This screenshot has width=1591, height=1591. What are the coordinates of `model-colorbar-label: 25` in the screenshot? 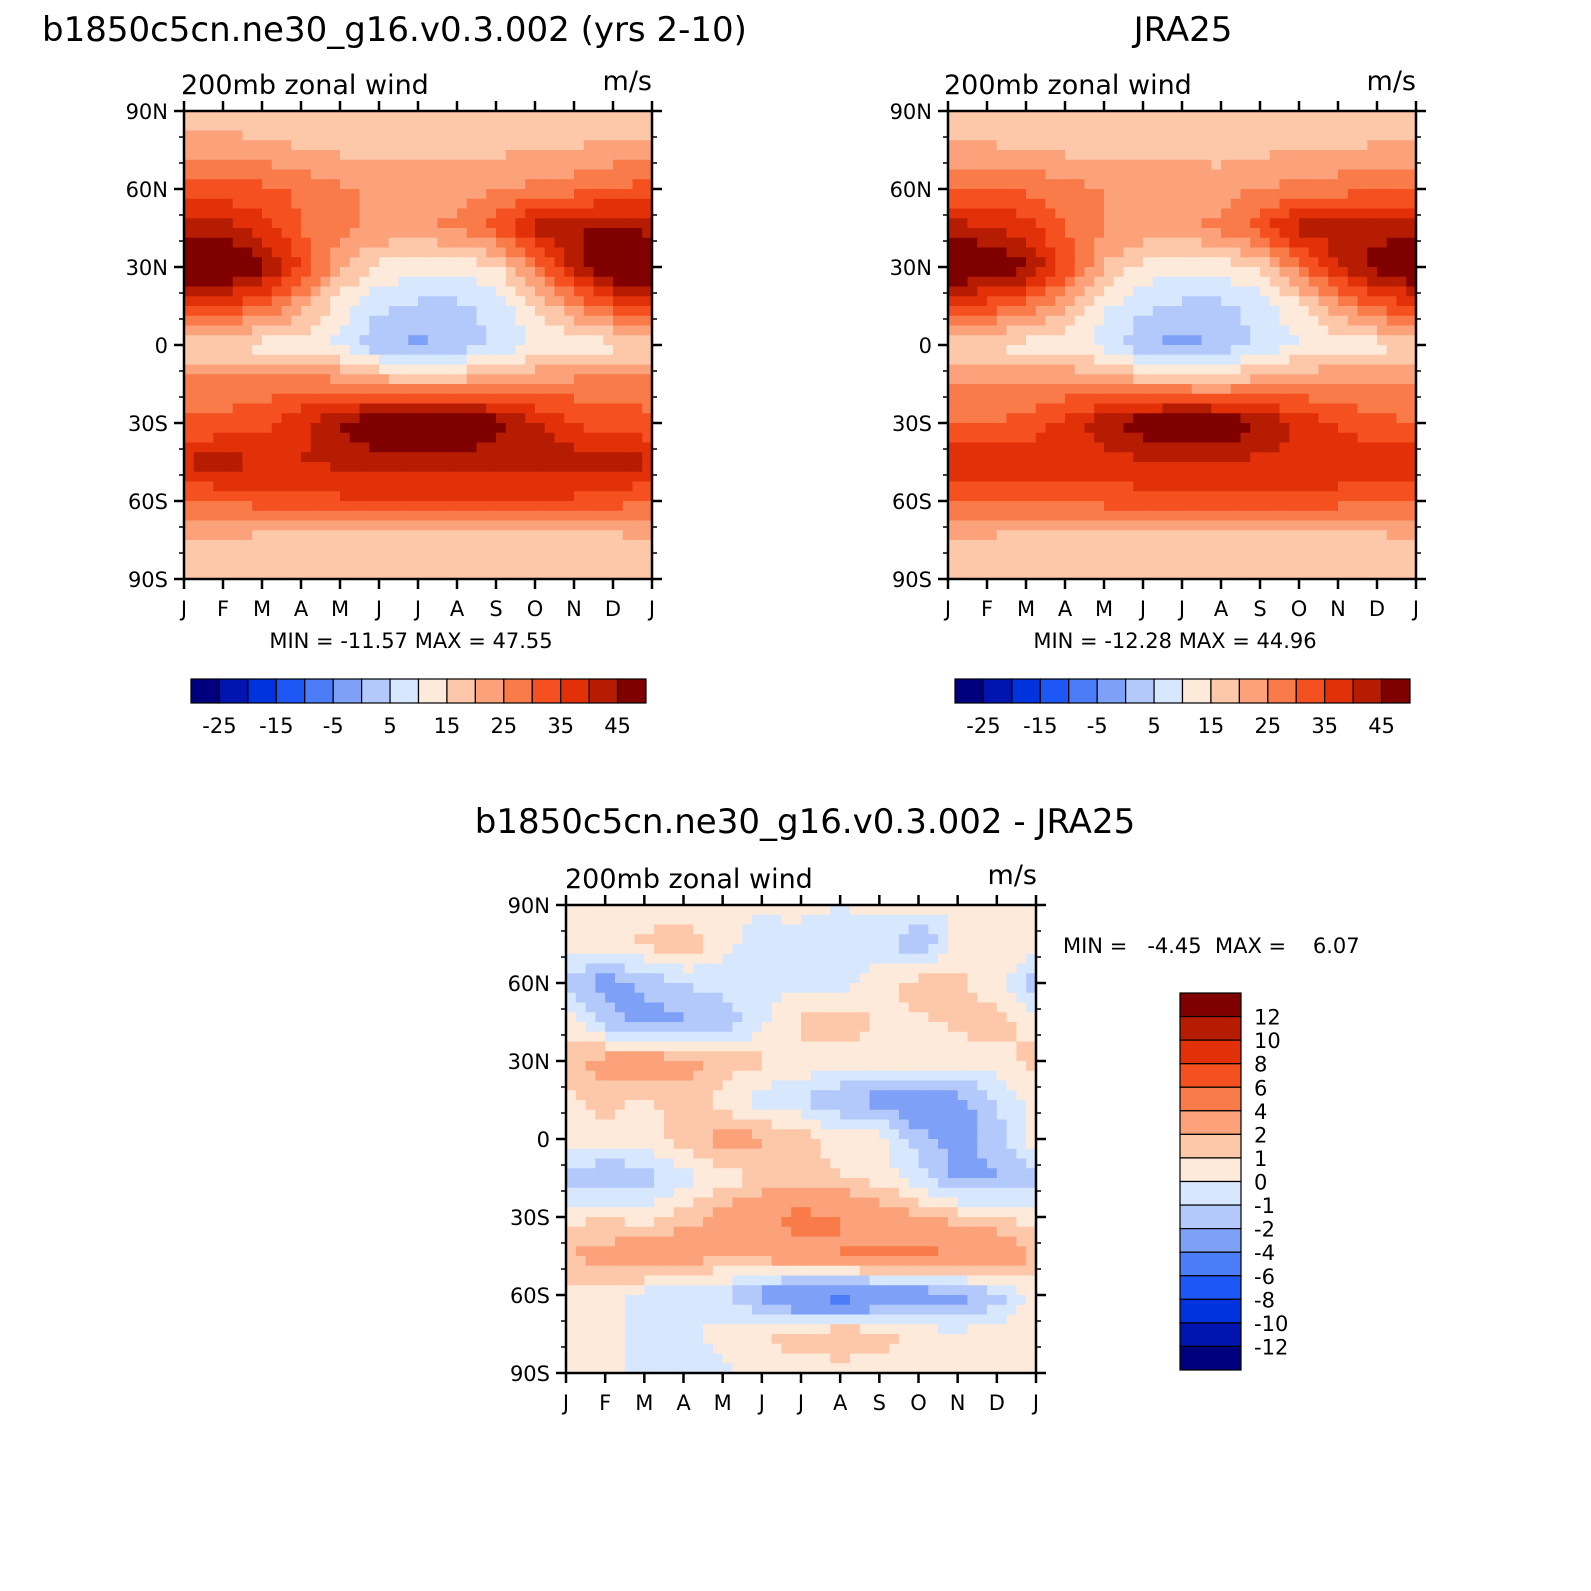 It's located at (503, 726).